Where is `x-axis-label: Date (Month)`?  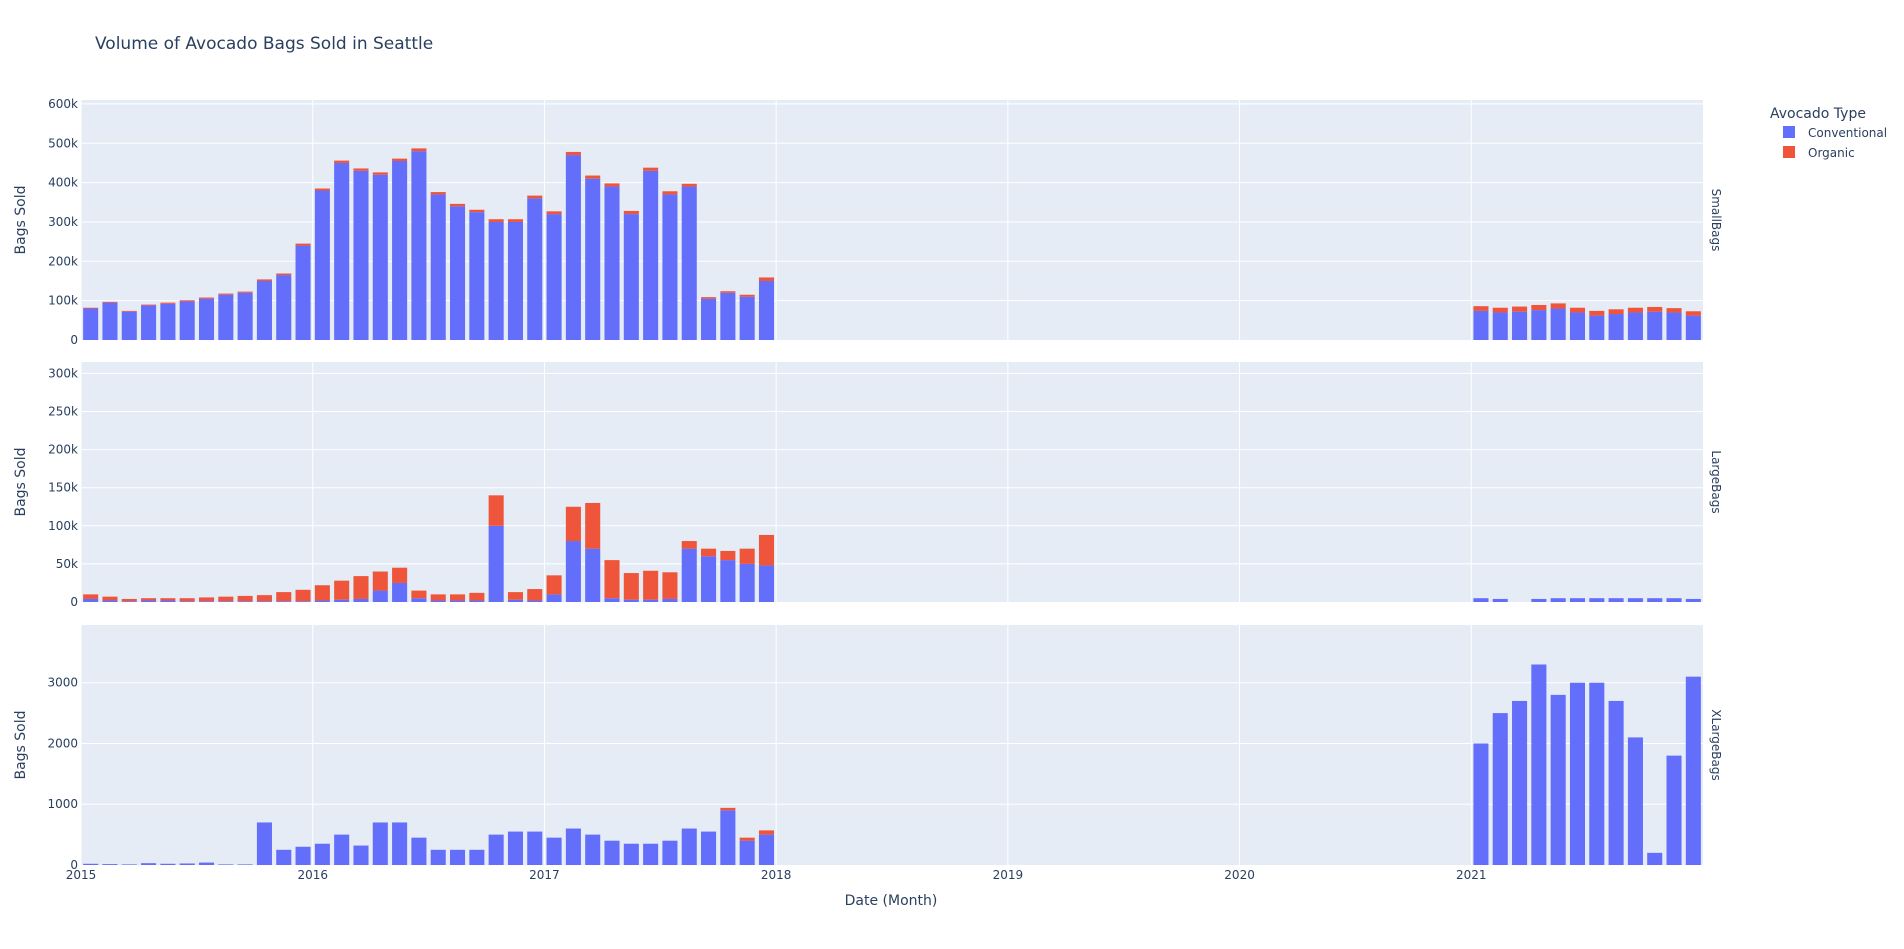
x-axis-label: Date (Month) is located at coordinates (891, 901).